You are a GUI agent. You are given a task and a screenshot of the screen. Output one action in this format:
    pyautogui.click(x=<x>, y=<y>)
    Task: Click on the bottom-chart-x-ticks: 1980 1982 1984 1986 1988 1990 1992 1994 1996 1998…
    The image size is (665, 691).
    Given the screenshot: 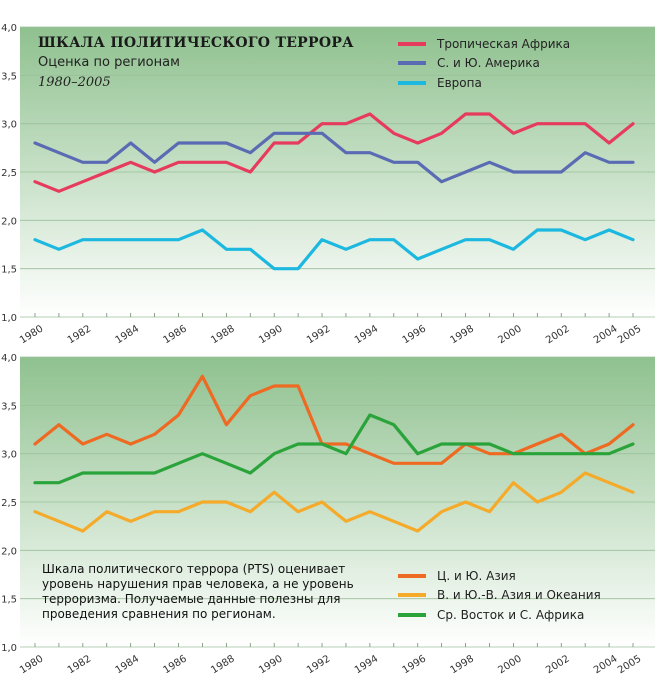 What is the action you would take?
    pyautogui.click(x=330, y=664)
    